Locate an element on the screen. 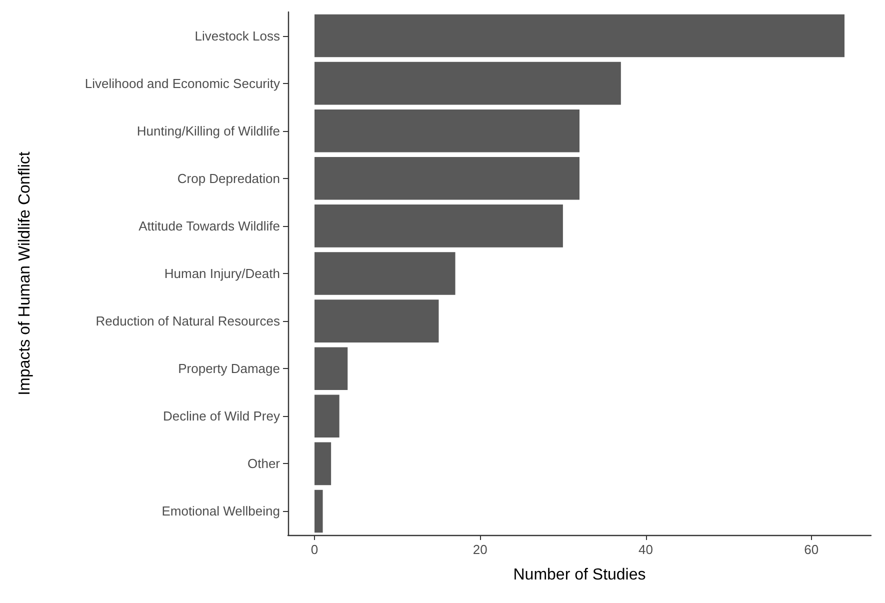 Image resolution: width=885 pixels, height=603 pixels. y-tick-label: Hunting/Killing of Wildlife is located at coordinates (208, 130).